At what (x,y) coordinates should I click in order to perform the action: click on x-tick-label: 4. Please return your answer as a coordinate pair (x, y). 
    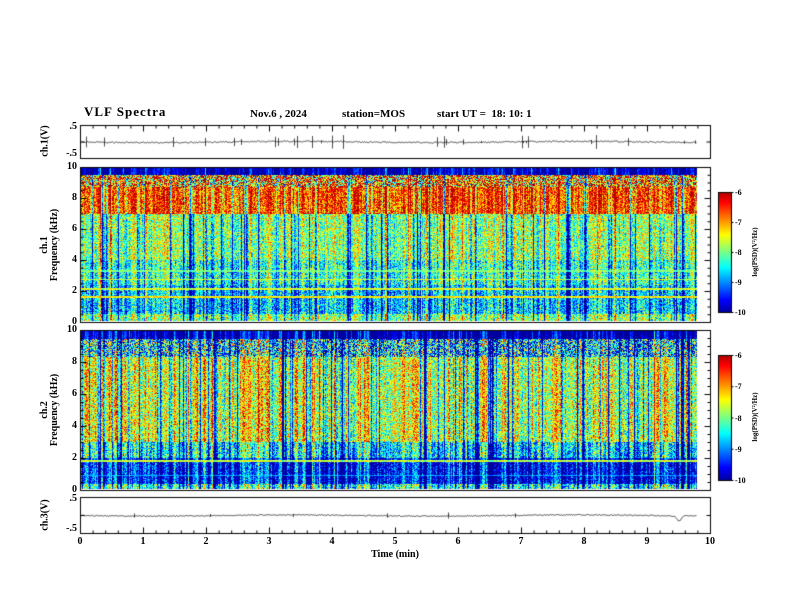
    Looking at the image, I should click on (332, 541).